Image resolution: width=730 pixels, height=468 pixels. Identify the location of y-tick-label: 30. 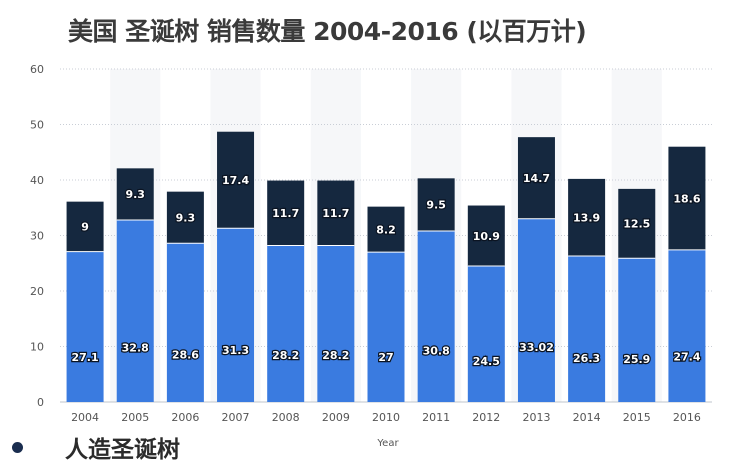
(37, 236).